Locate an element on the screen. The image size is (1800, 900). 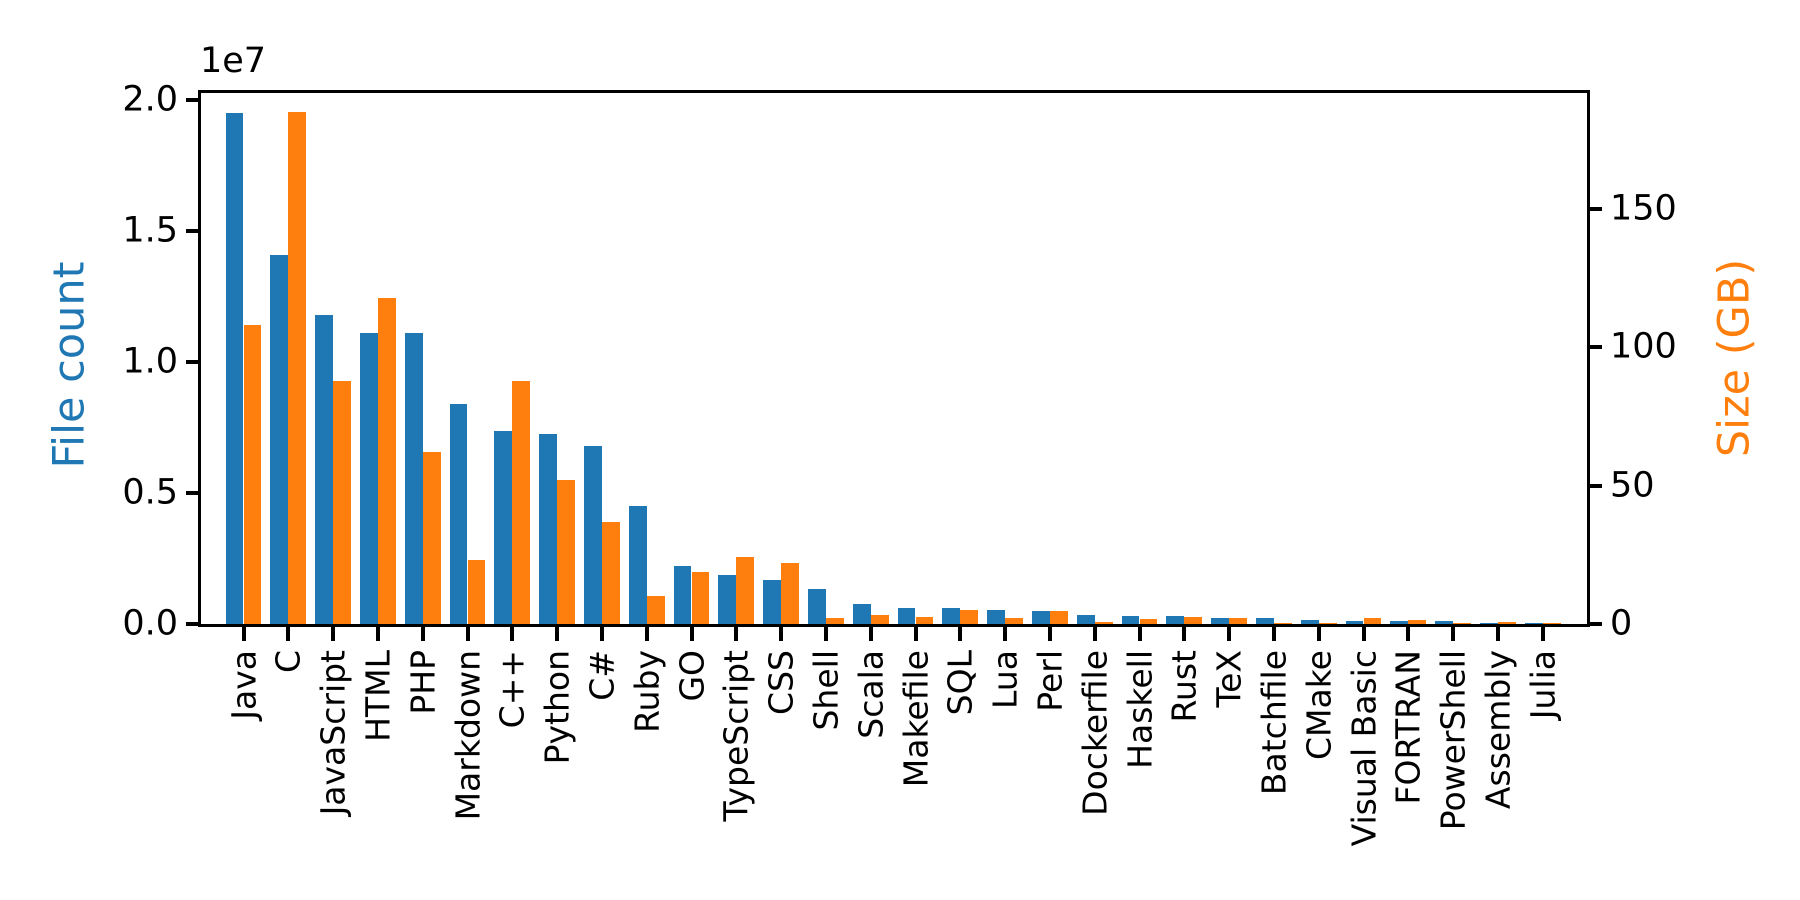
bar-size-batchfile is located at coordinates (1282, 623).